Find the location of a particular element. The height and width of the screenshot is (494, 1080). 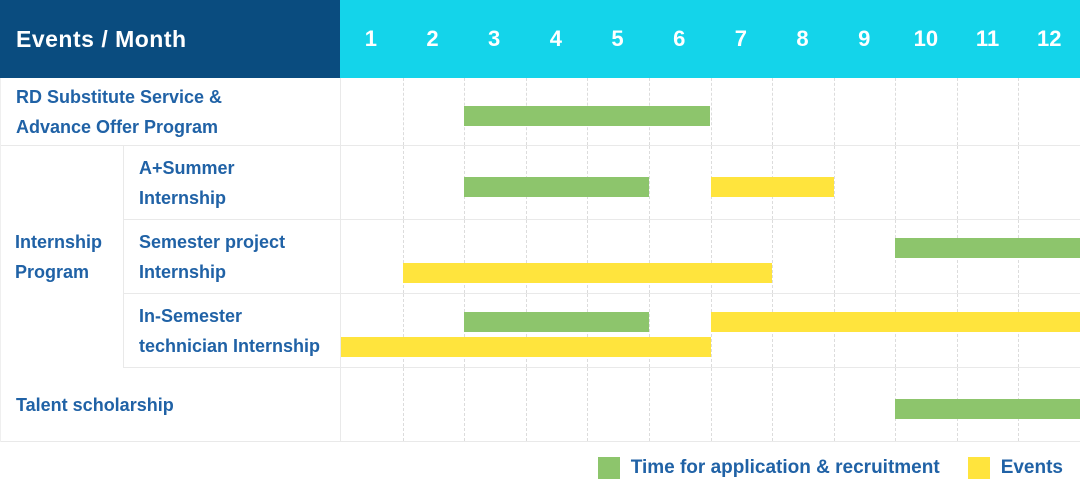

row-label-line: Talent scholarship is located at coordinates (95, 404).